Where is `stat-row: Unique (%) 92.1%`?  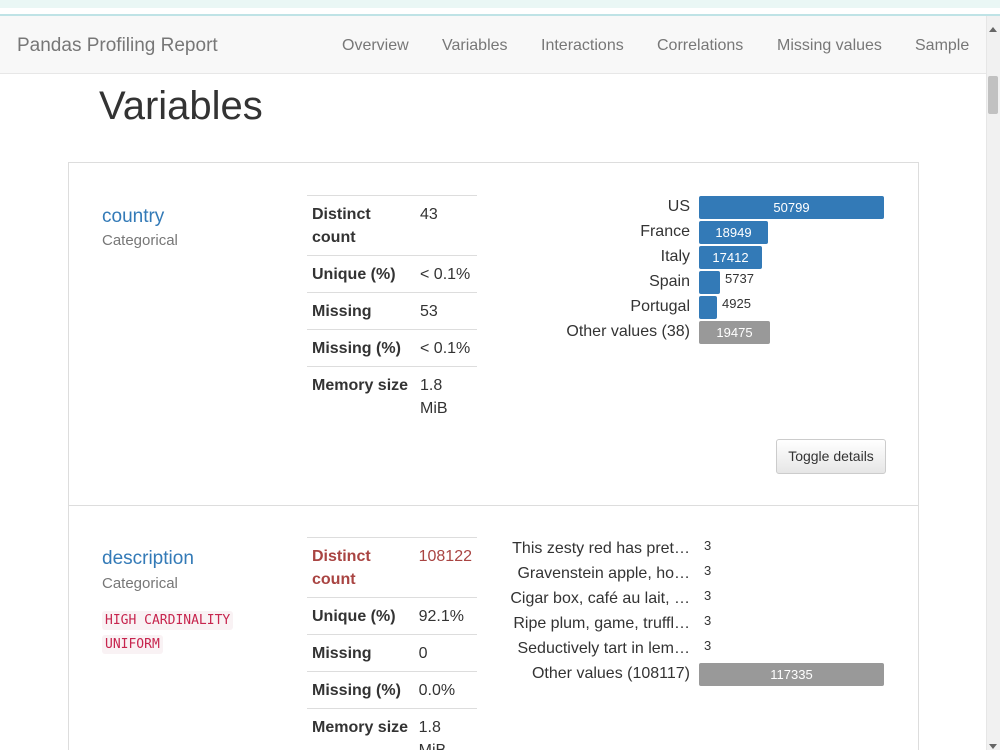 stat-row: Unique (%) 92.1% is located at coordinates (392, 616).